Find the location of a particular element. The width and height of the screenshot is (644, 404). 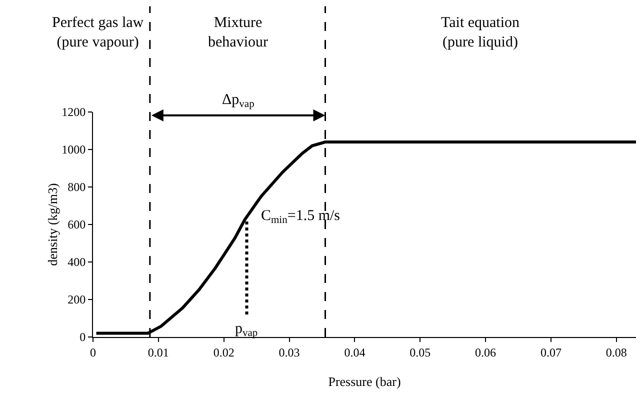

text: Mixture behaviour is located at coordinates (238, 32).